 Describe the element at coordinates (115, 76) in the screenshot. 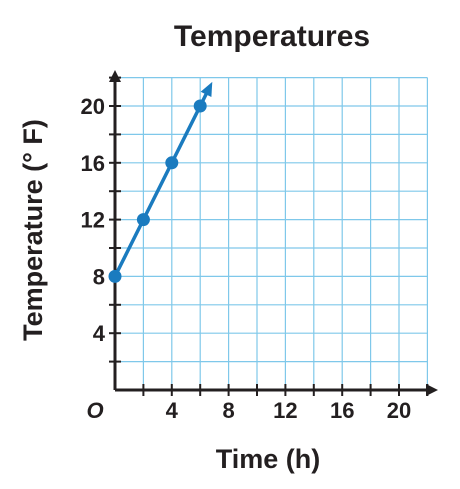

I see `y-axis-arrow-icon` at that location.